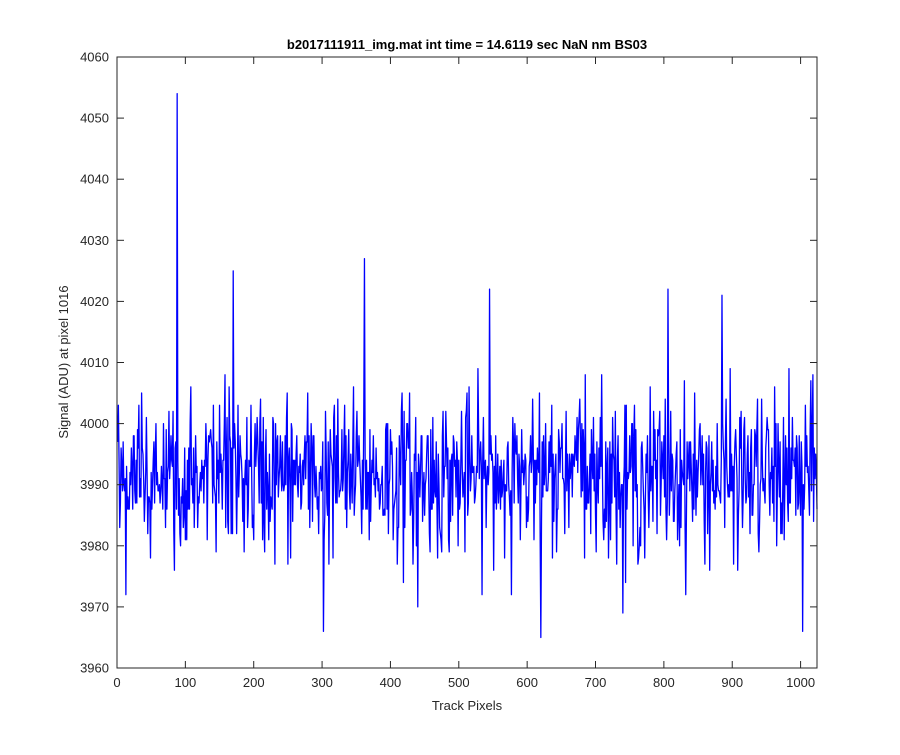  What do you see at coordinates (94, 57) in the screenshot?
I see `y-tick-label: 4060` at bounding box center [94, 57].